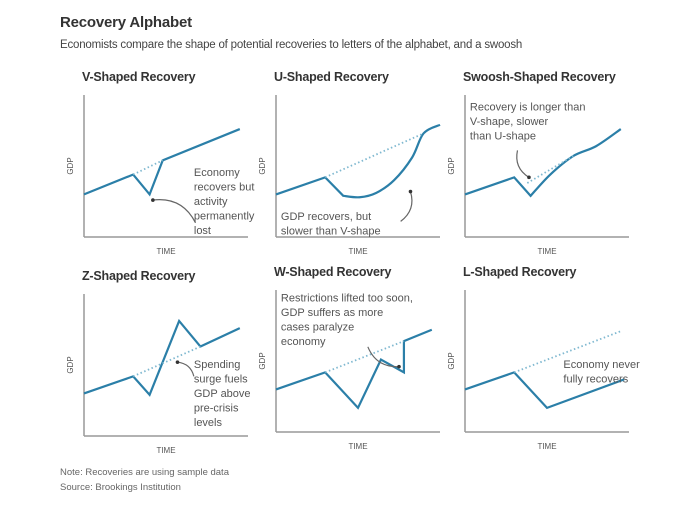 This screenshot has height=506, width=688. I want to click on panel-title: Swoosh-Shaped Recovery, so click(539, 77).